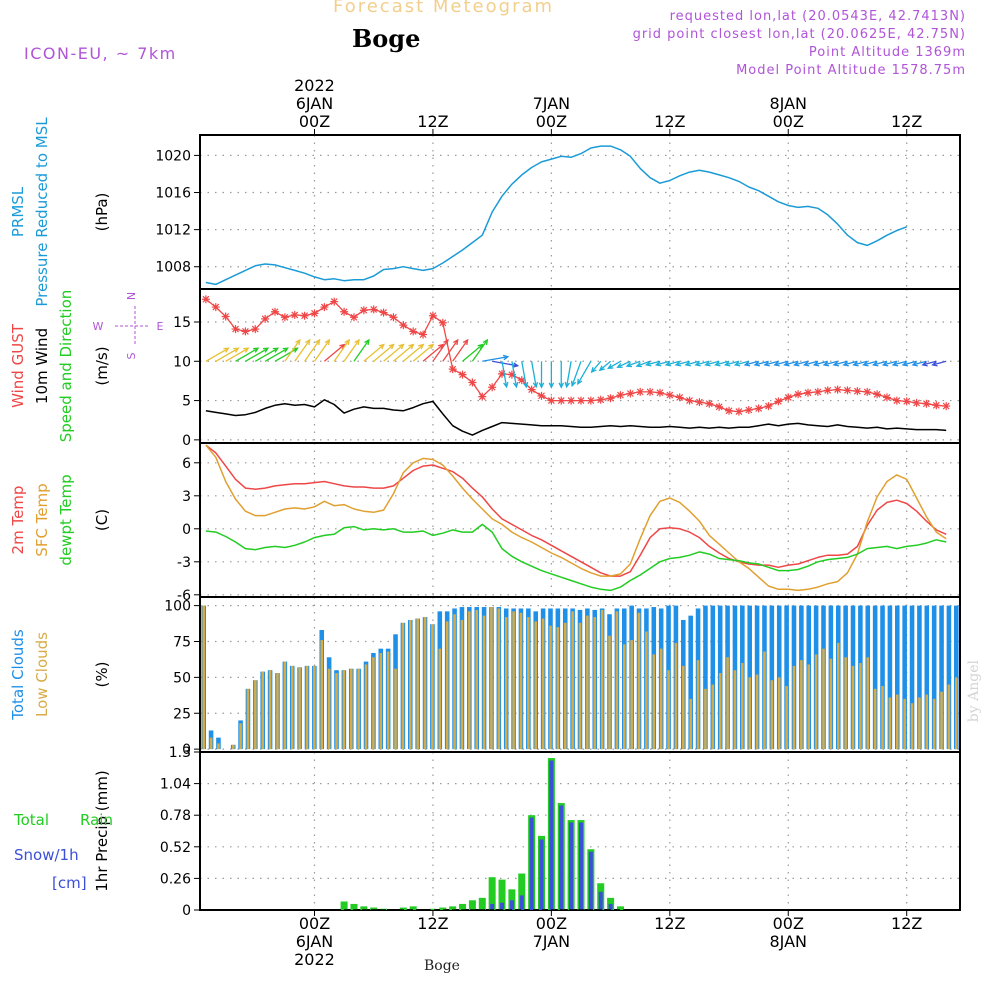 Image resolution: width=1000 pixels, height=1000 pixels. What do you see at coordinates (551, 121) in the screenshot?
I see `top-time-label: 00Z` at bounding box center [551, 121].